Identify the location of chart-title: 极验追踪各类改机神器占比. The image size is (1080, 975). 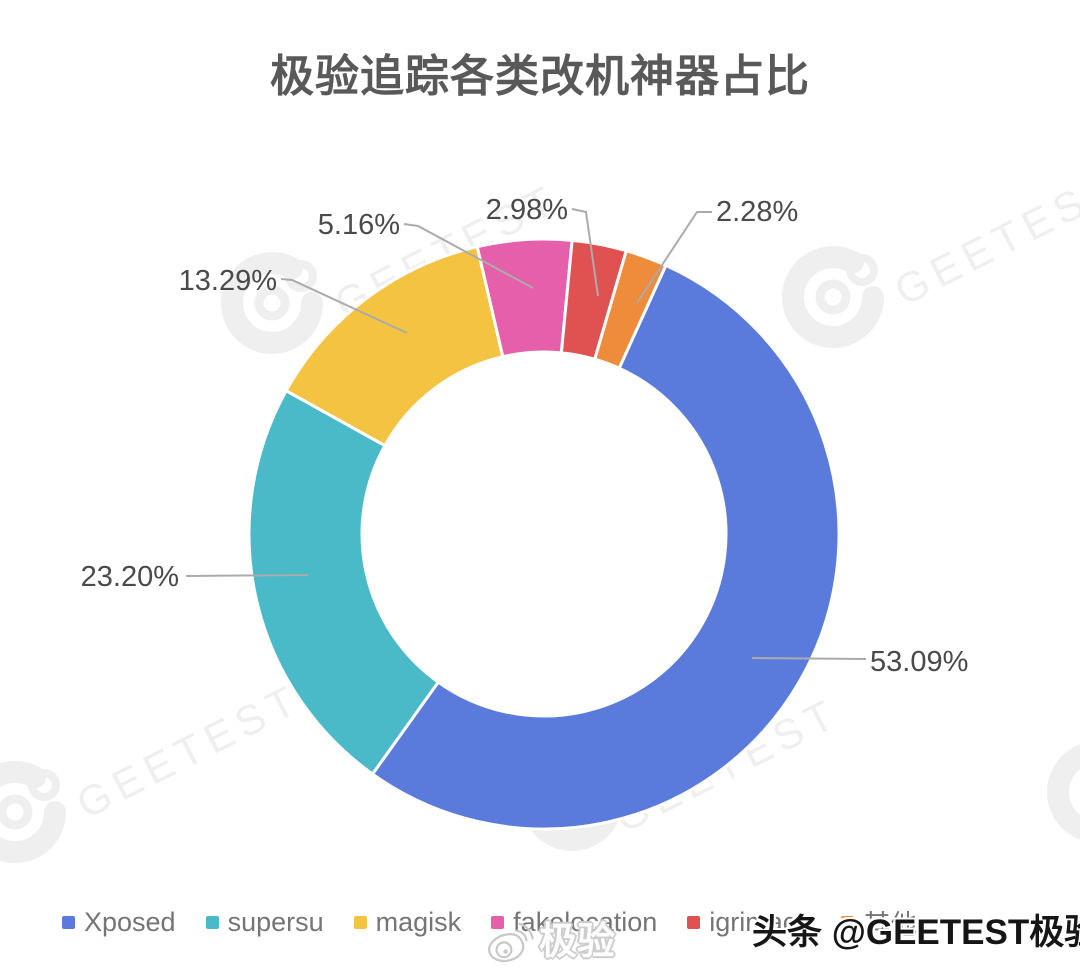
(540, 76).